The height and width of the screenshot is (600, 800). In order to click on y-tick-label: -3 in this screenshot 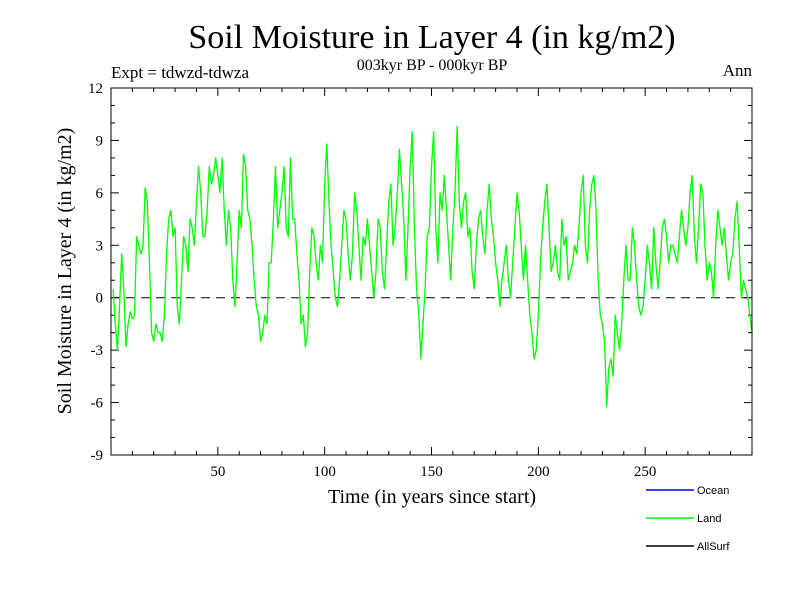, I will do `click(97, 351)`.